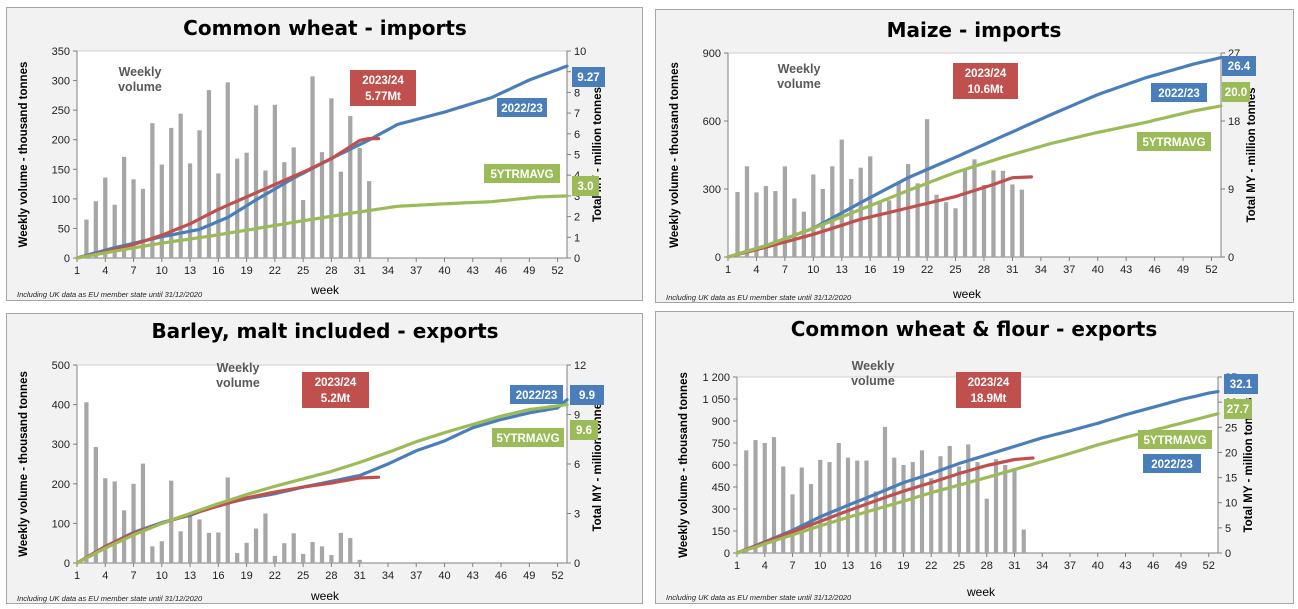 This screenshot has height=609, width=1298. Describe the element at coordinates (785, 270) in the screenshot. I see `x-tick-label: 7` at that location.